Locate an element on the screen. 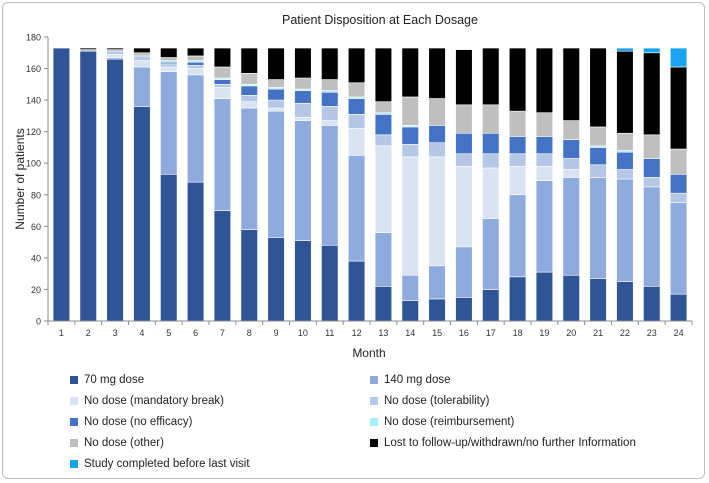 The image size is (709, 483). x-tick-label: 7 is located at coordinates (222, 333).